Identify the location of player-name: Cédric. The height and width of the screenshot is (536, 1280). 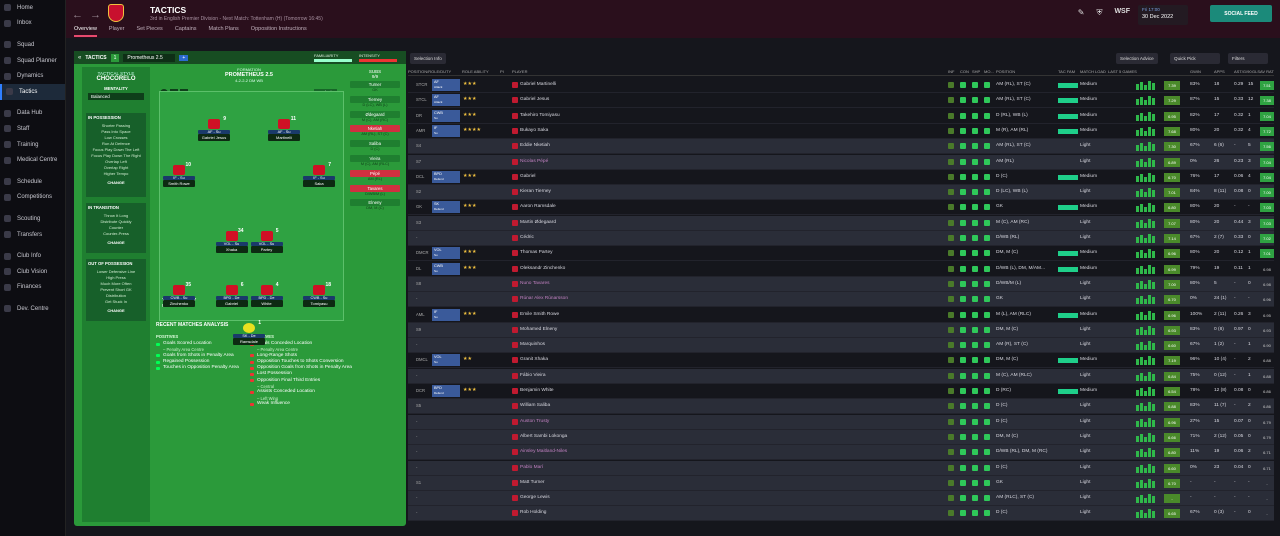
(527, 237).